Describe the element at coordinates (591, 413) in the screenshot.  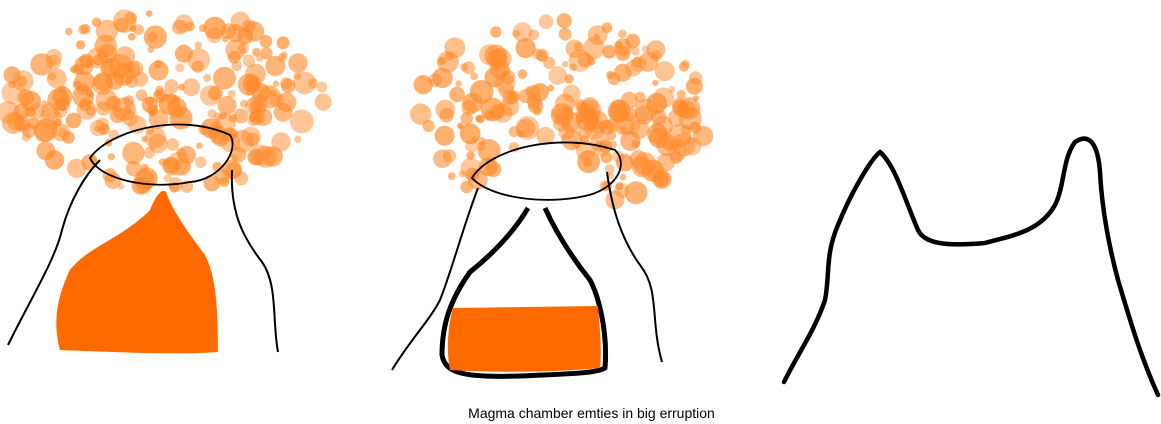
I see `diagram-caption: Magma chamber emties in big erruption` at that location.